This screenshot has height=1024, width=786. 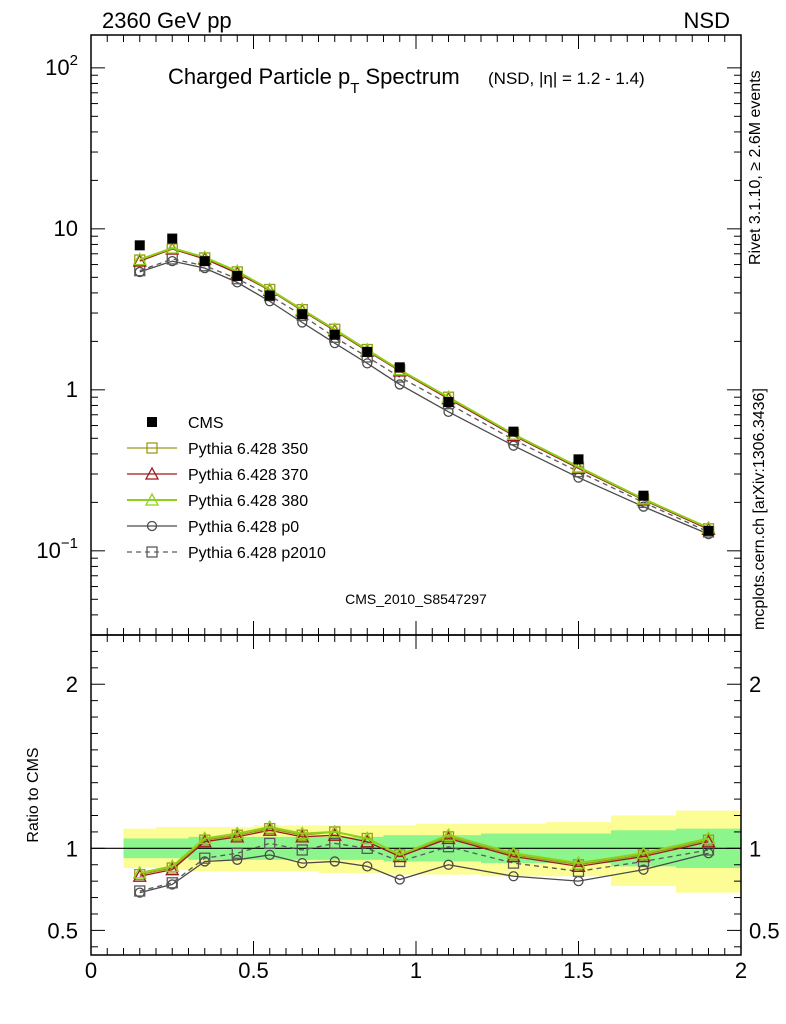 What do you see at coordinates (248, 501) in the screenshot?
I see `legend-label-p380: Pythia 6.428 380` at bounding box center [248, 501].